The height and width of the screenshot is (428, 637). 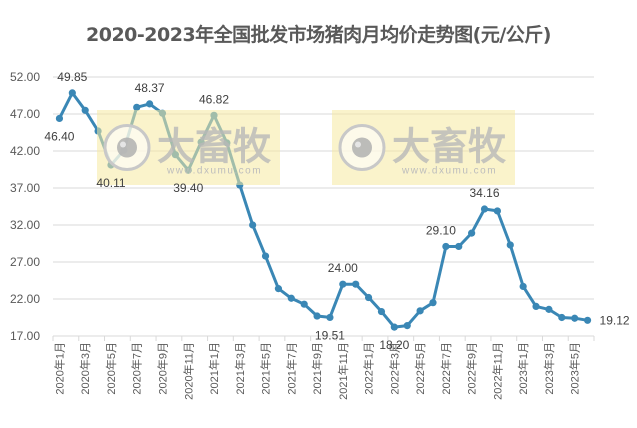 I want to click on chart-title: 2020-2023年全国批发市场猪肉月均价走势图(元/公斤), so click(x=318, y=35).